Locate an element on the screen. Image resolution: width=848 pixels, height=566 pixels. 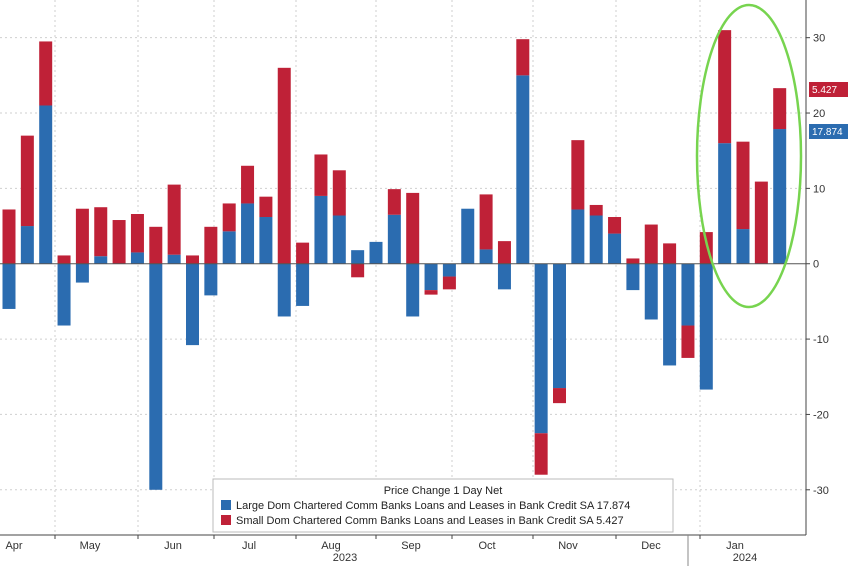
x-tick-label: Aug is located at coordinates (331, 546).